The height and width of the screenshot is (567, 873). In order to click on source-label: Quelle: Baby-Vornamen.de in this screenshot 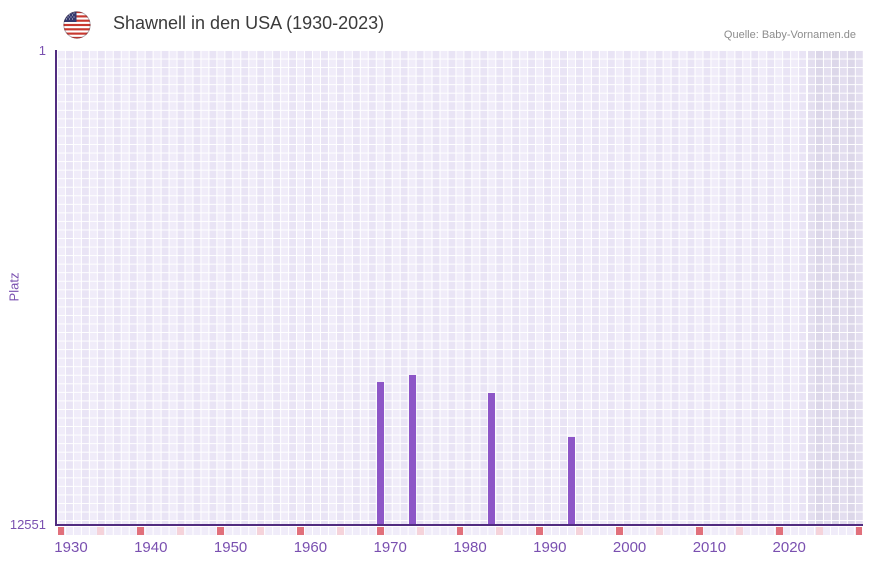, I will do `click(789, 35)`.